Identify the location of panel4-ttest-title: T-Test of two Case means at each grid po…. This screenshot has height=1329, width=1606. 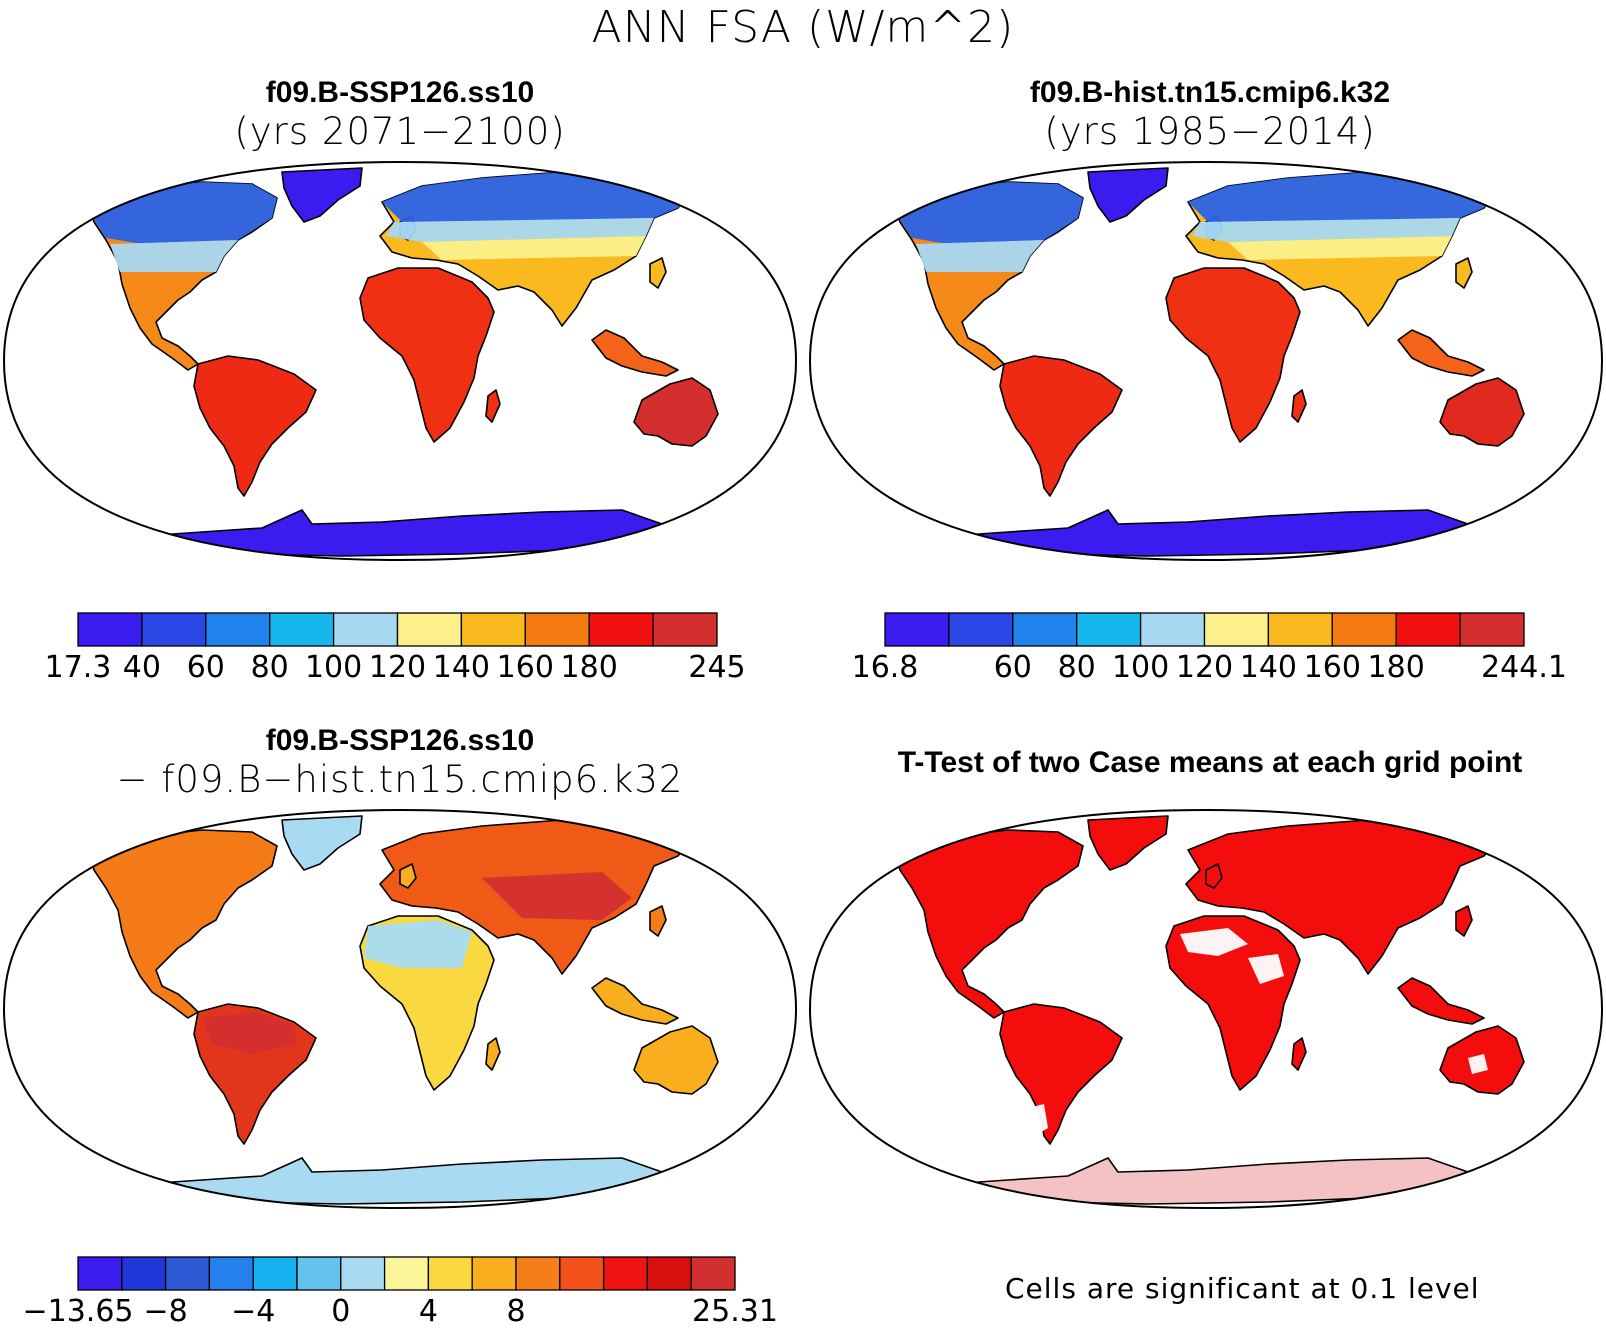
(1210, 762).